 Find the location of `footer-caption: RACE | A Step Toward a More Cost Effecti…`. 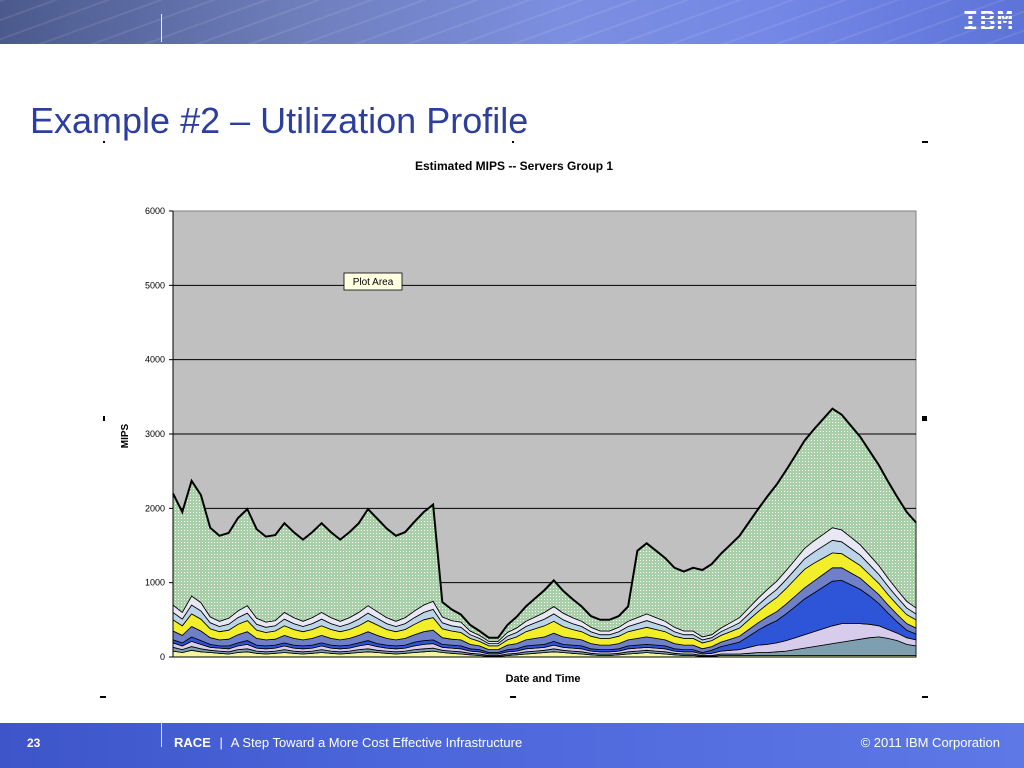

footer-caption: RACE | A Step Toward a More Cost Effecti… is located at coordinates (348, 742).